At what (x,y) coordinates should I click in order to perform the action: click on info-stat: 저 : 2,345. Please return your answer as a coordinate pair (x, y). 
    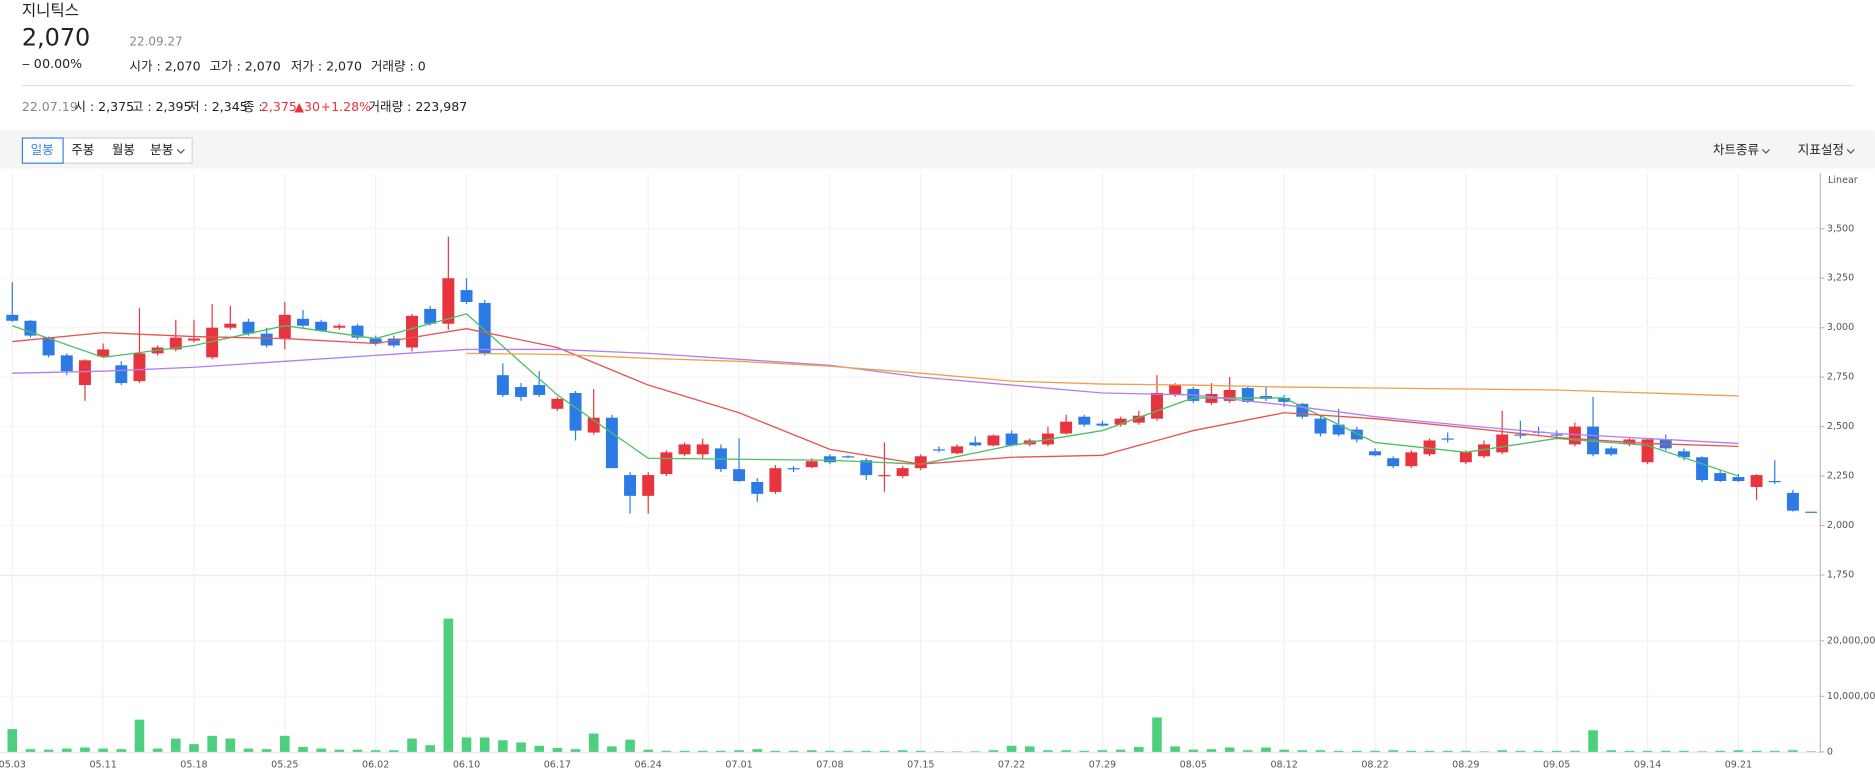
    Looking at the image, I should click on (218, 106).